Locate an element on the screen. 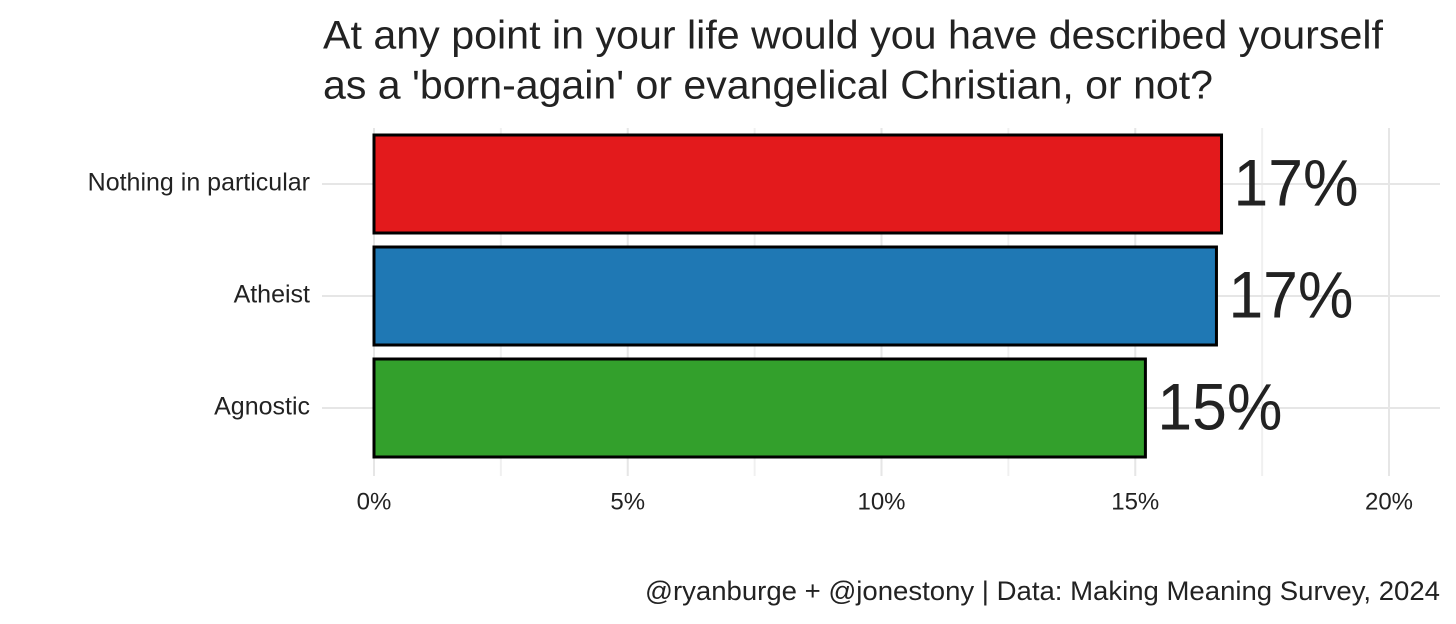  y-tick-label: Nothing in particular is located at coordinates (199, 183).